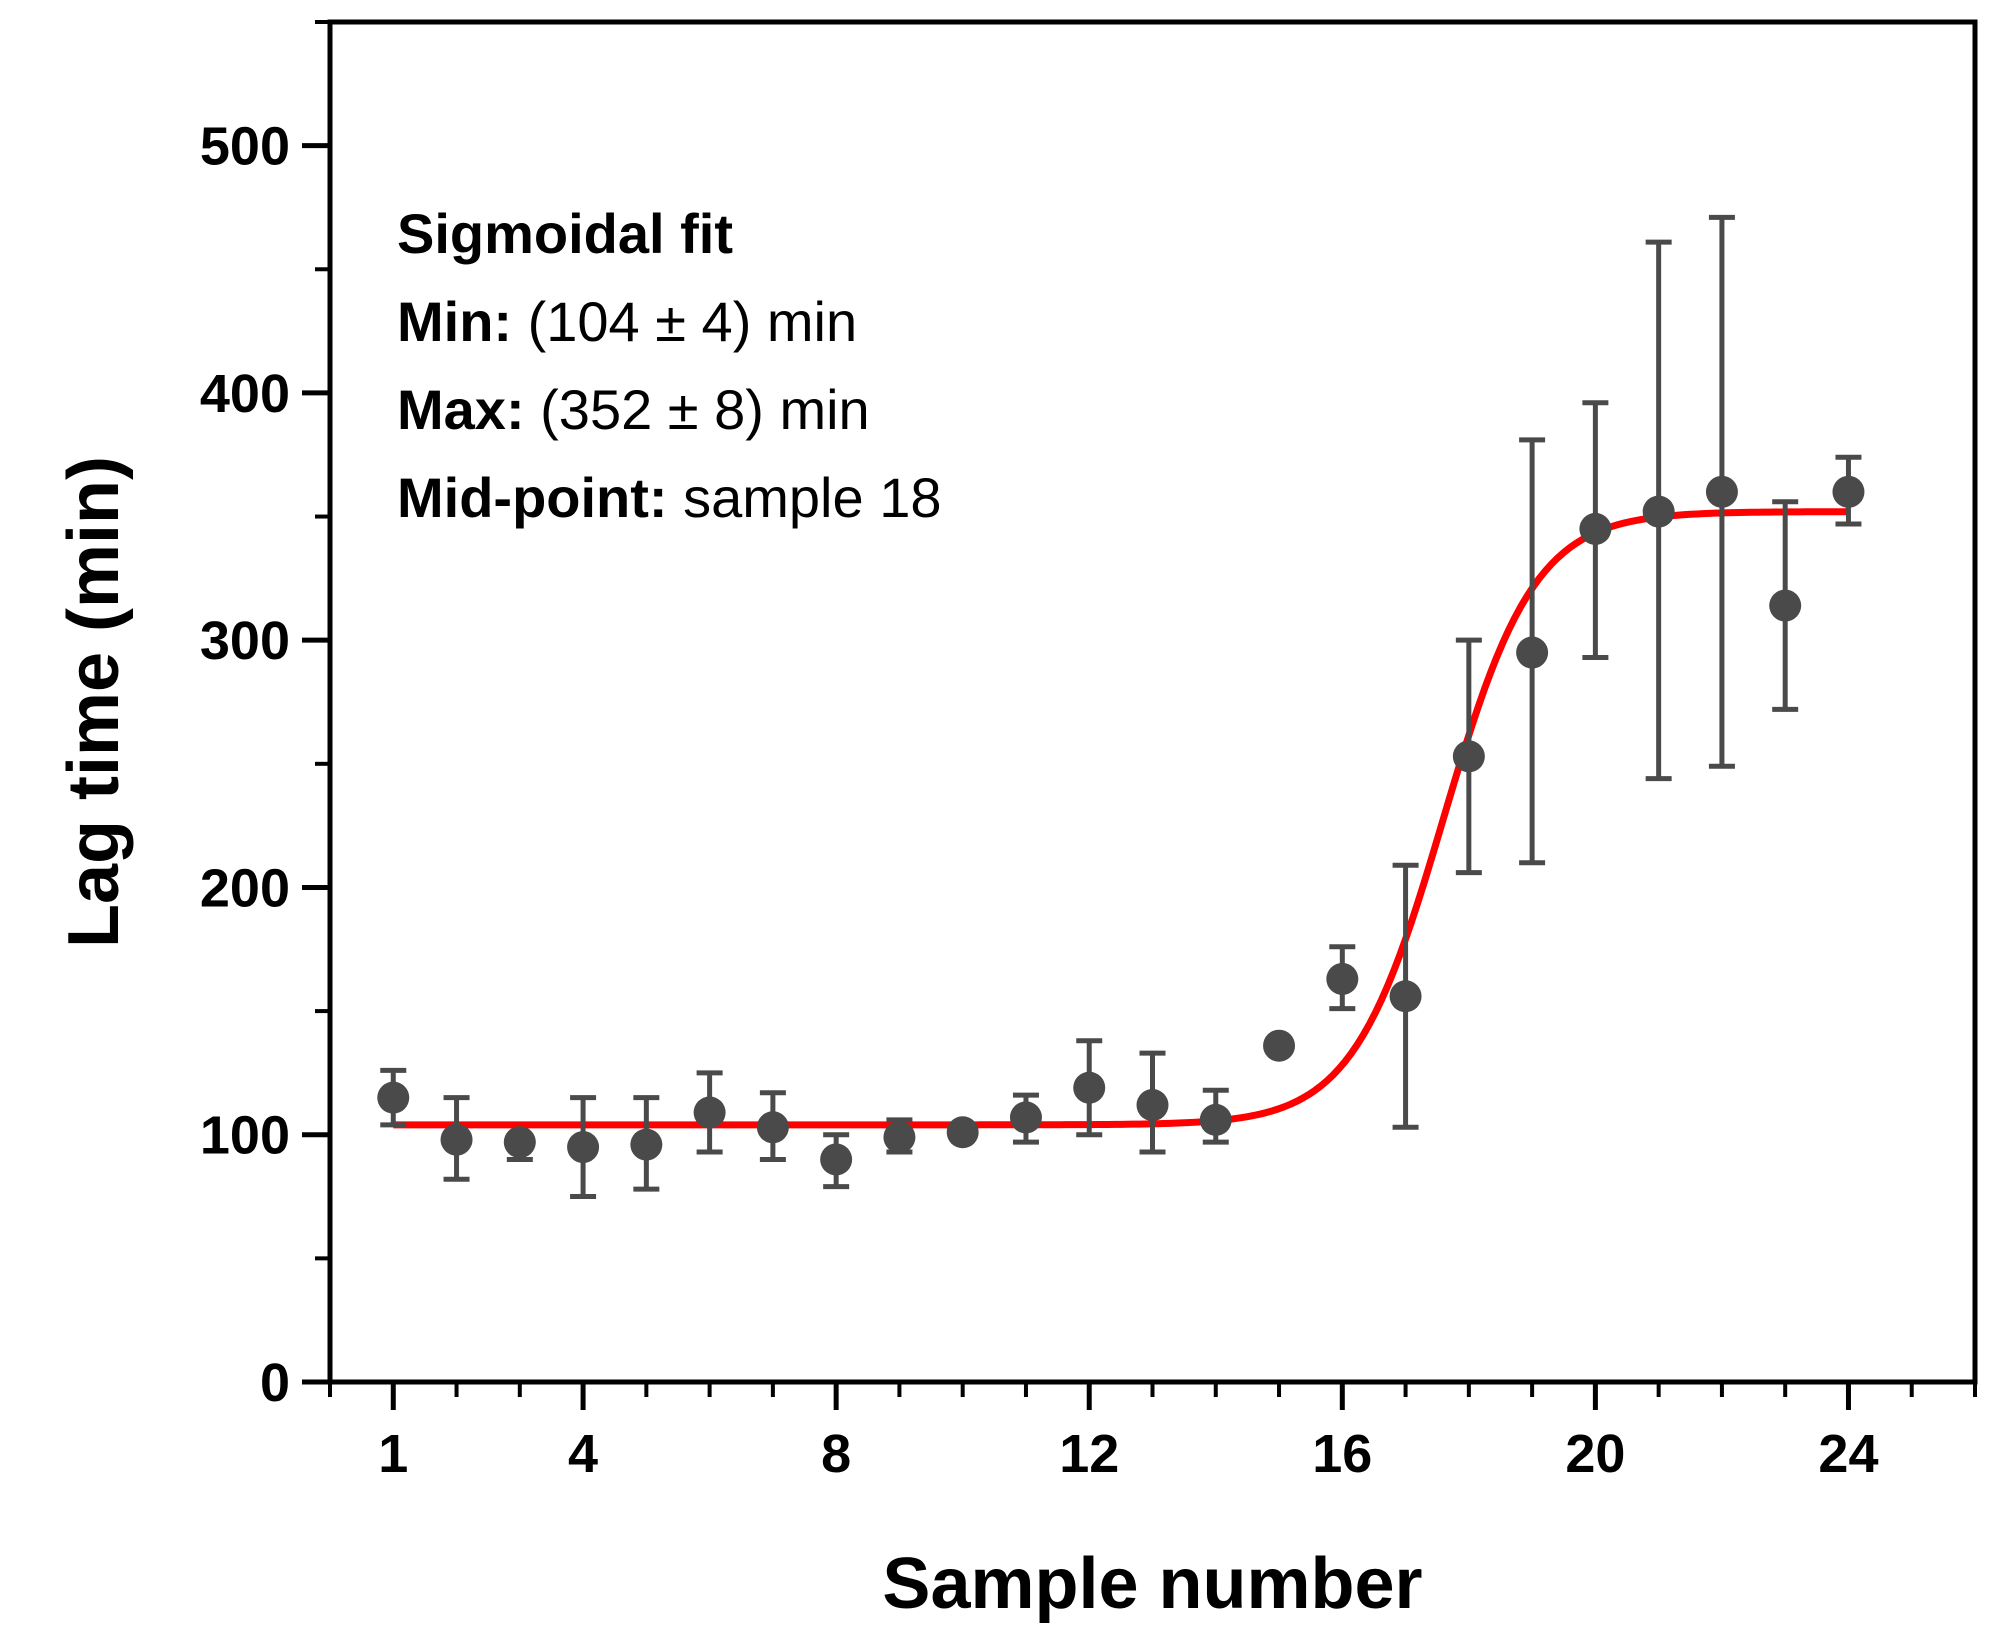 The width and height of the screenshot is (2004, 1636). What do you see at coordinates (461, 409) in the screenshot?
I see `annotation-label: Max:` at bounding box center [461, 409].